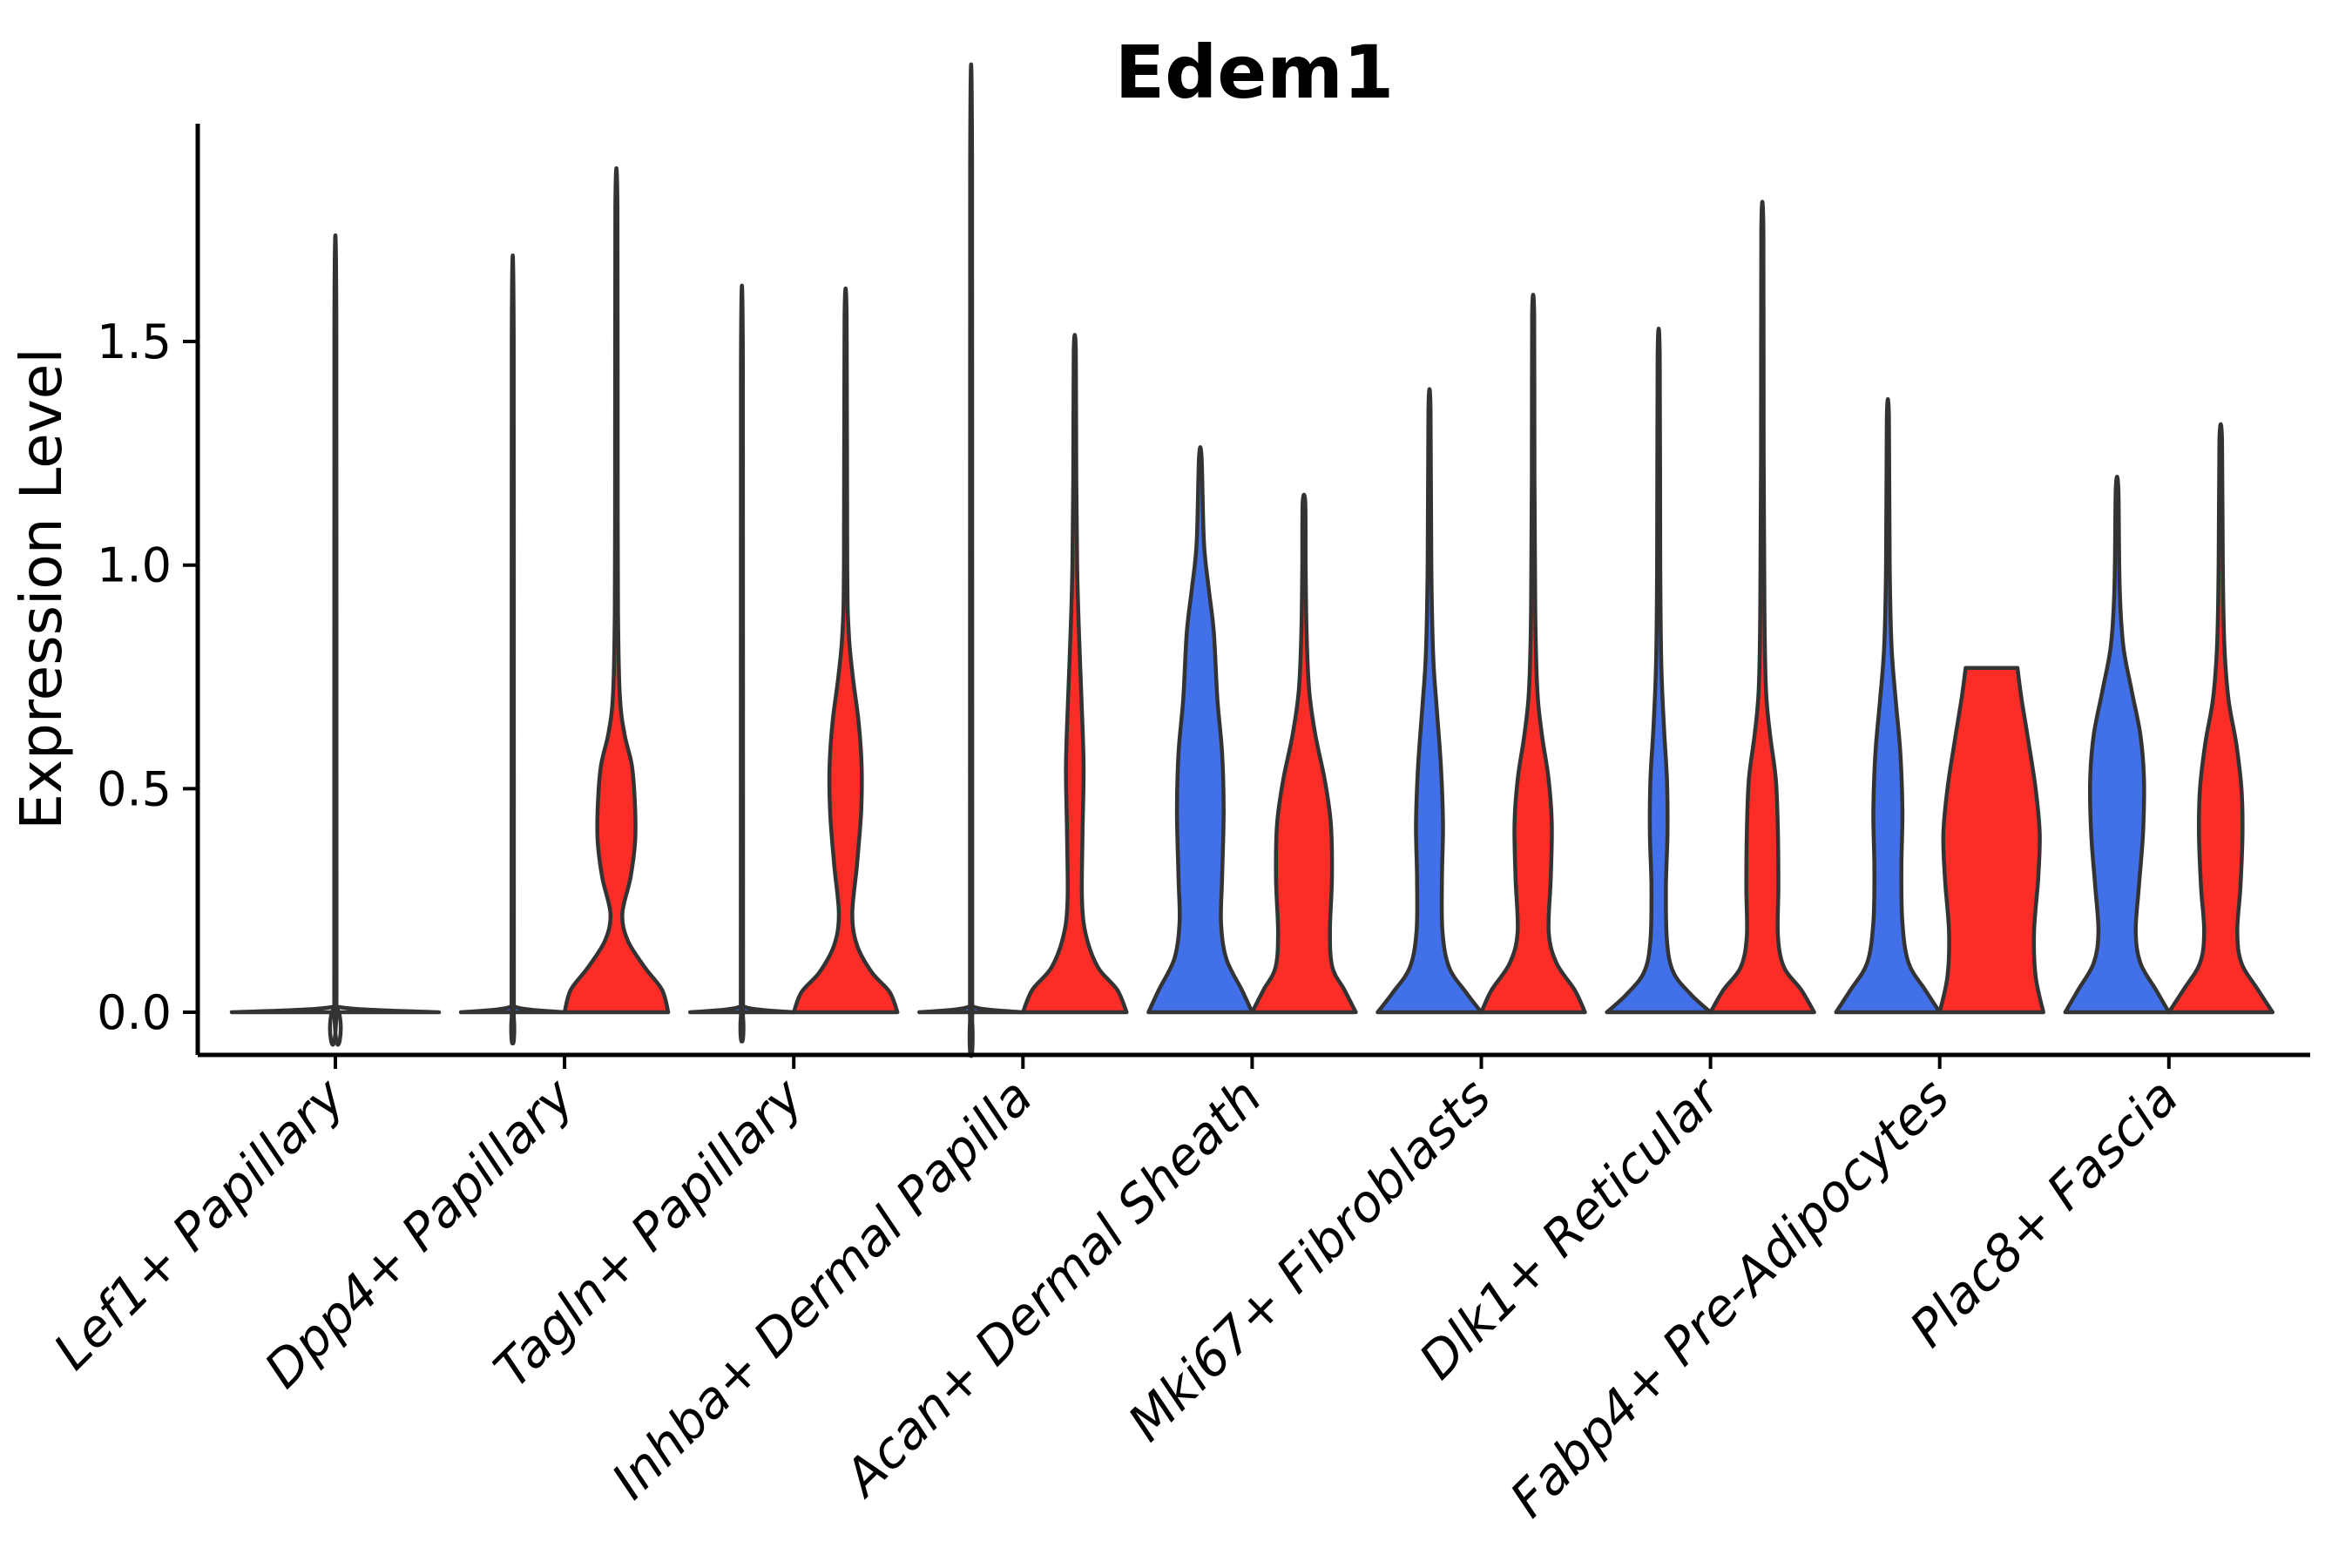 The height and width of the screenshot is (1568, 2352). Describe the element at coordinates (1730, 1298) in the screenshot. I see `x-category-label: Fabp4+ Pre-Adipocytes` at that location.